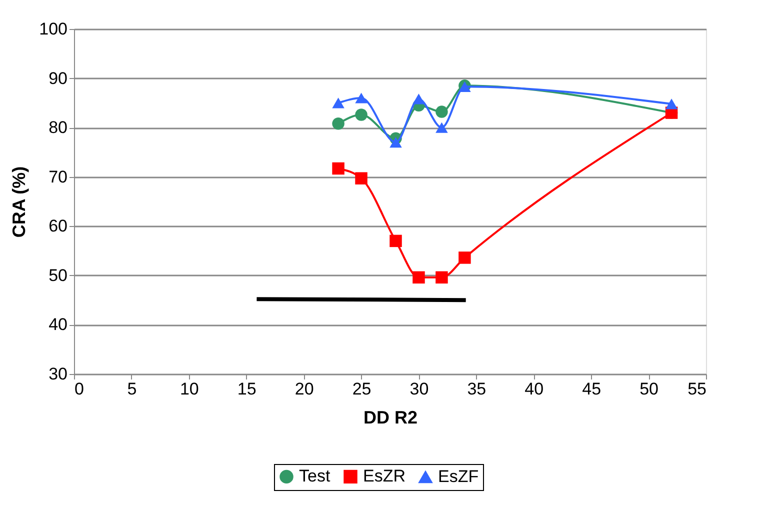  What do you see at coordinates (534, 389) in the screenshot?
I see `x-tick-label: 40` at bounding box center [534, 389].